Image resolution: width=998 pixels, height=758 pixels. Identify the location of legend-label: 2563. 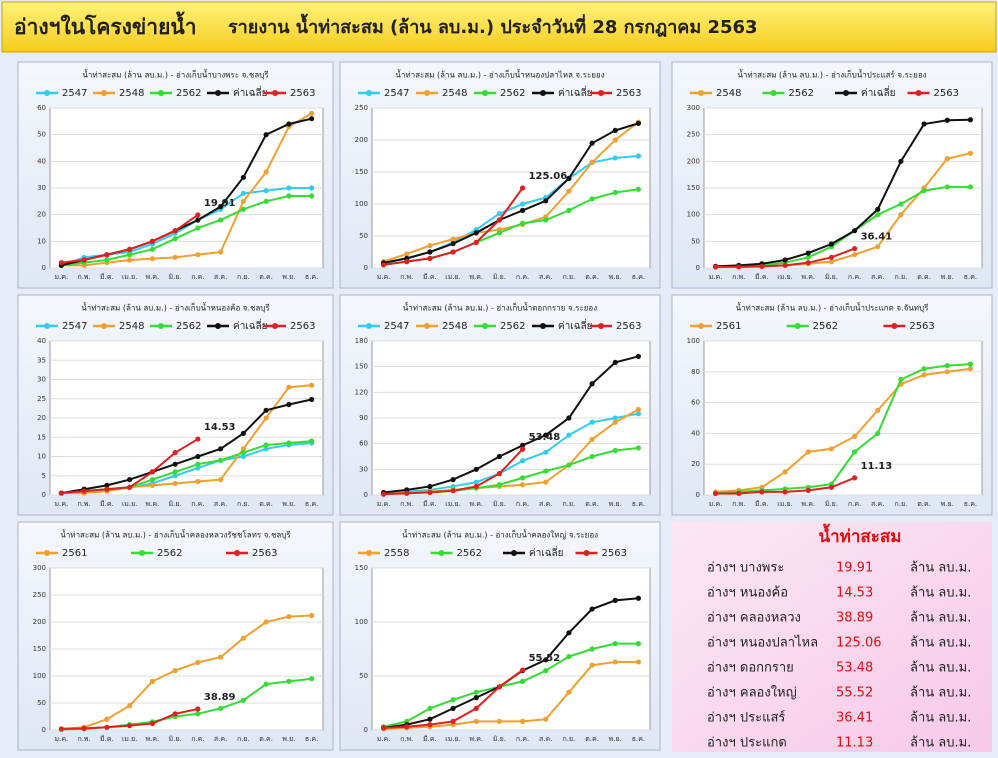
(614, 553).